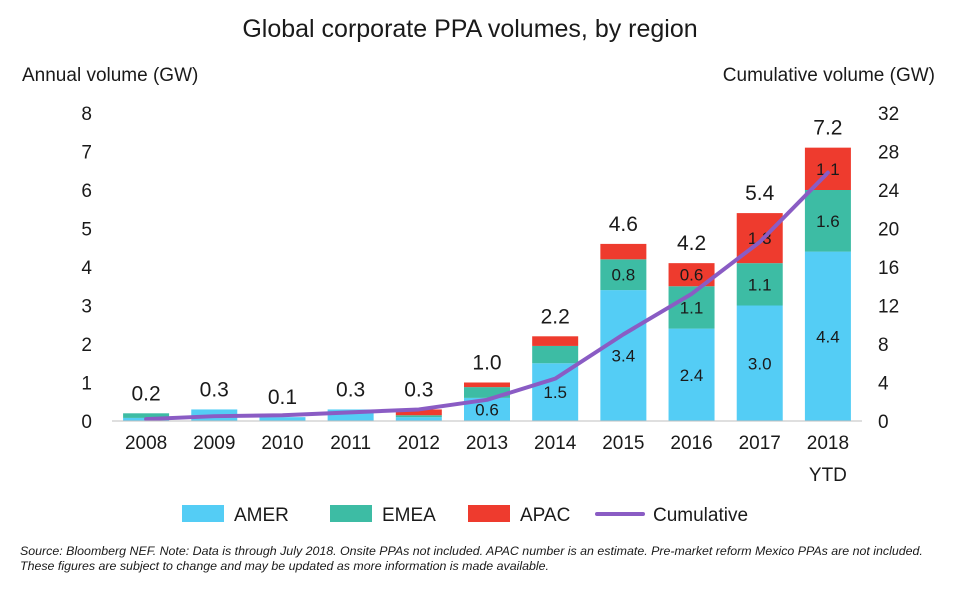 Image resolution: width=960 pixels, height=591 pixels. I want to click on bar-amer-2017, so click(759, 363).